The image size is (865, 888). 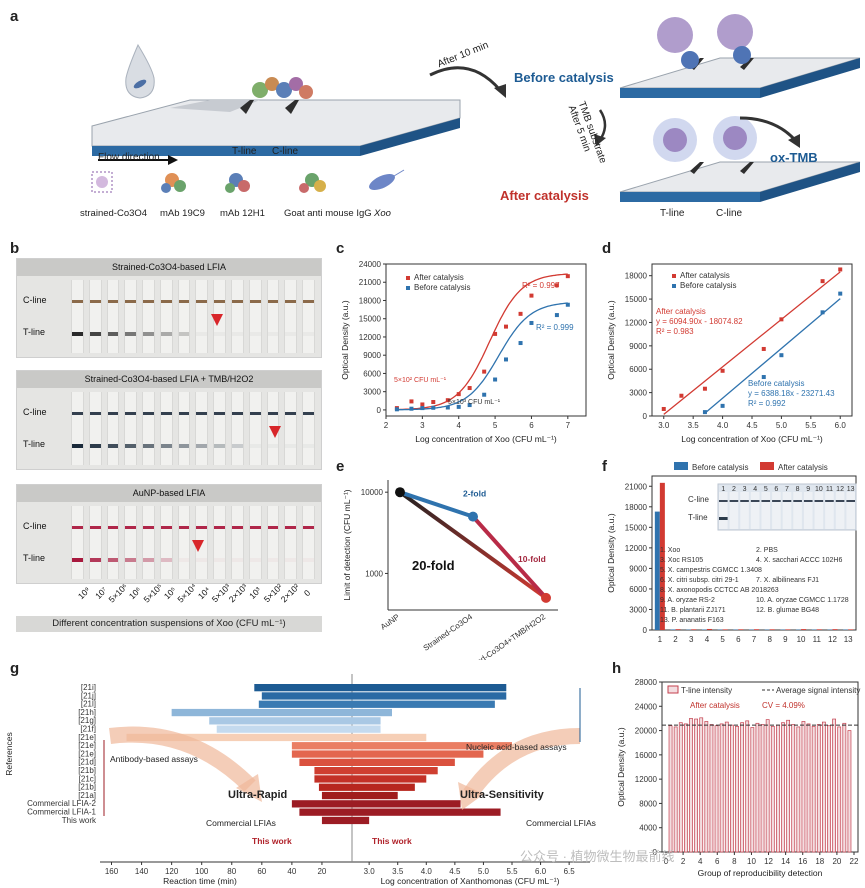 I want to click on antibody-label: Antibody-based assays, so click(x=154, y=759).